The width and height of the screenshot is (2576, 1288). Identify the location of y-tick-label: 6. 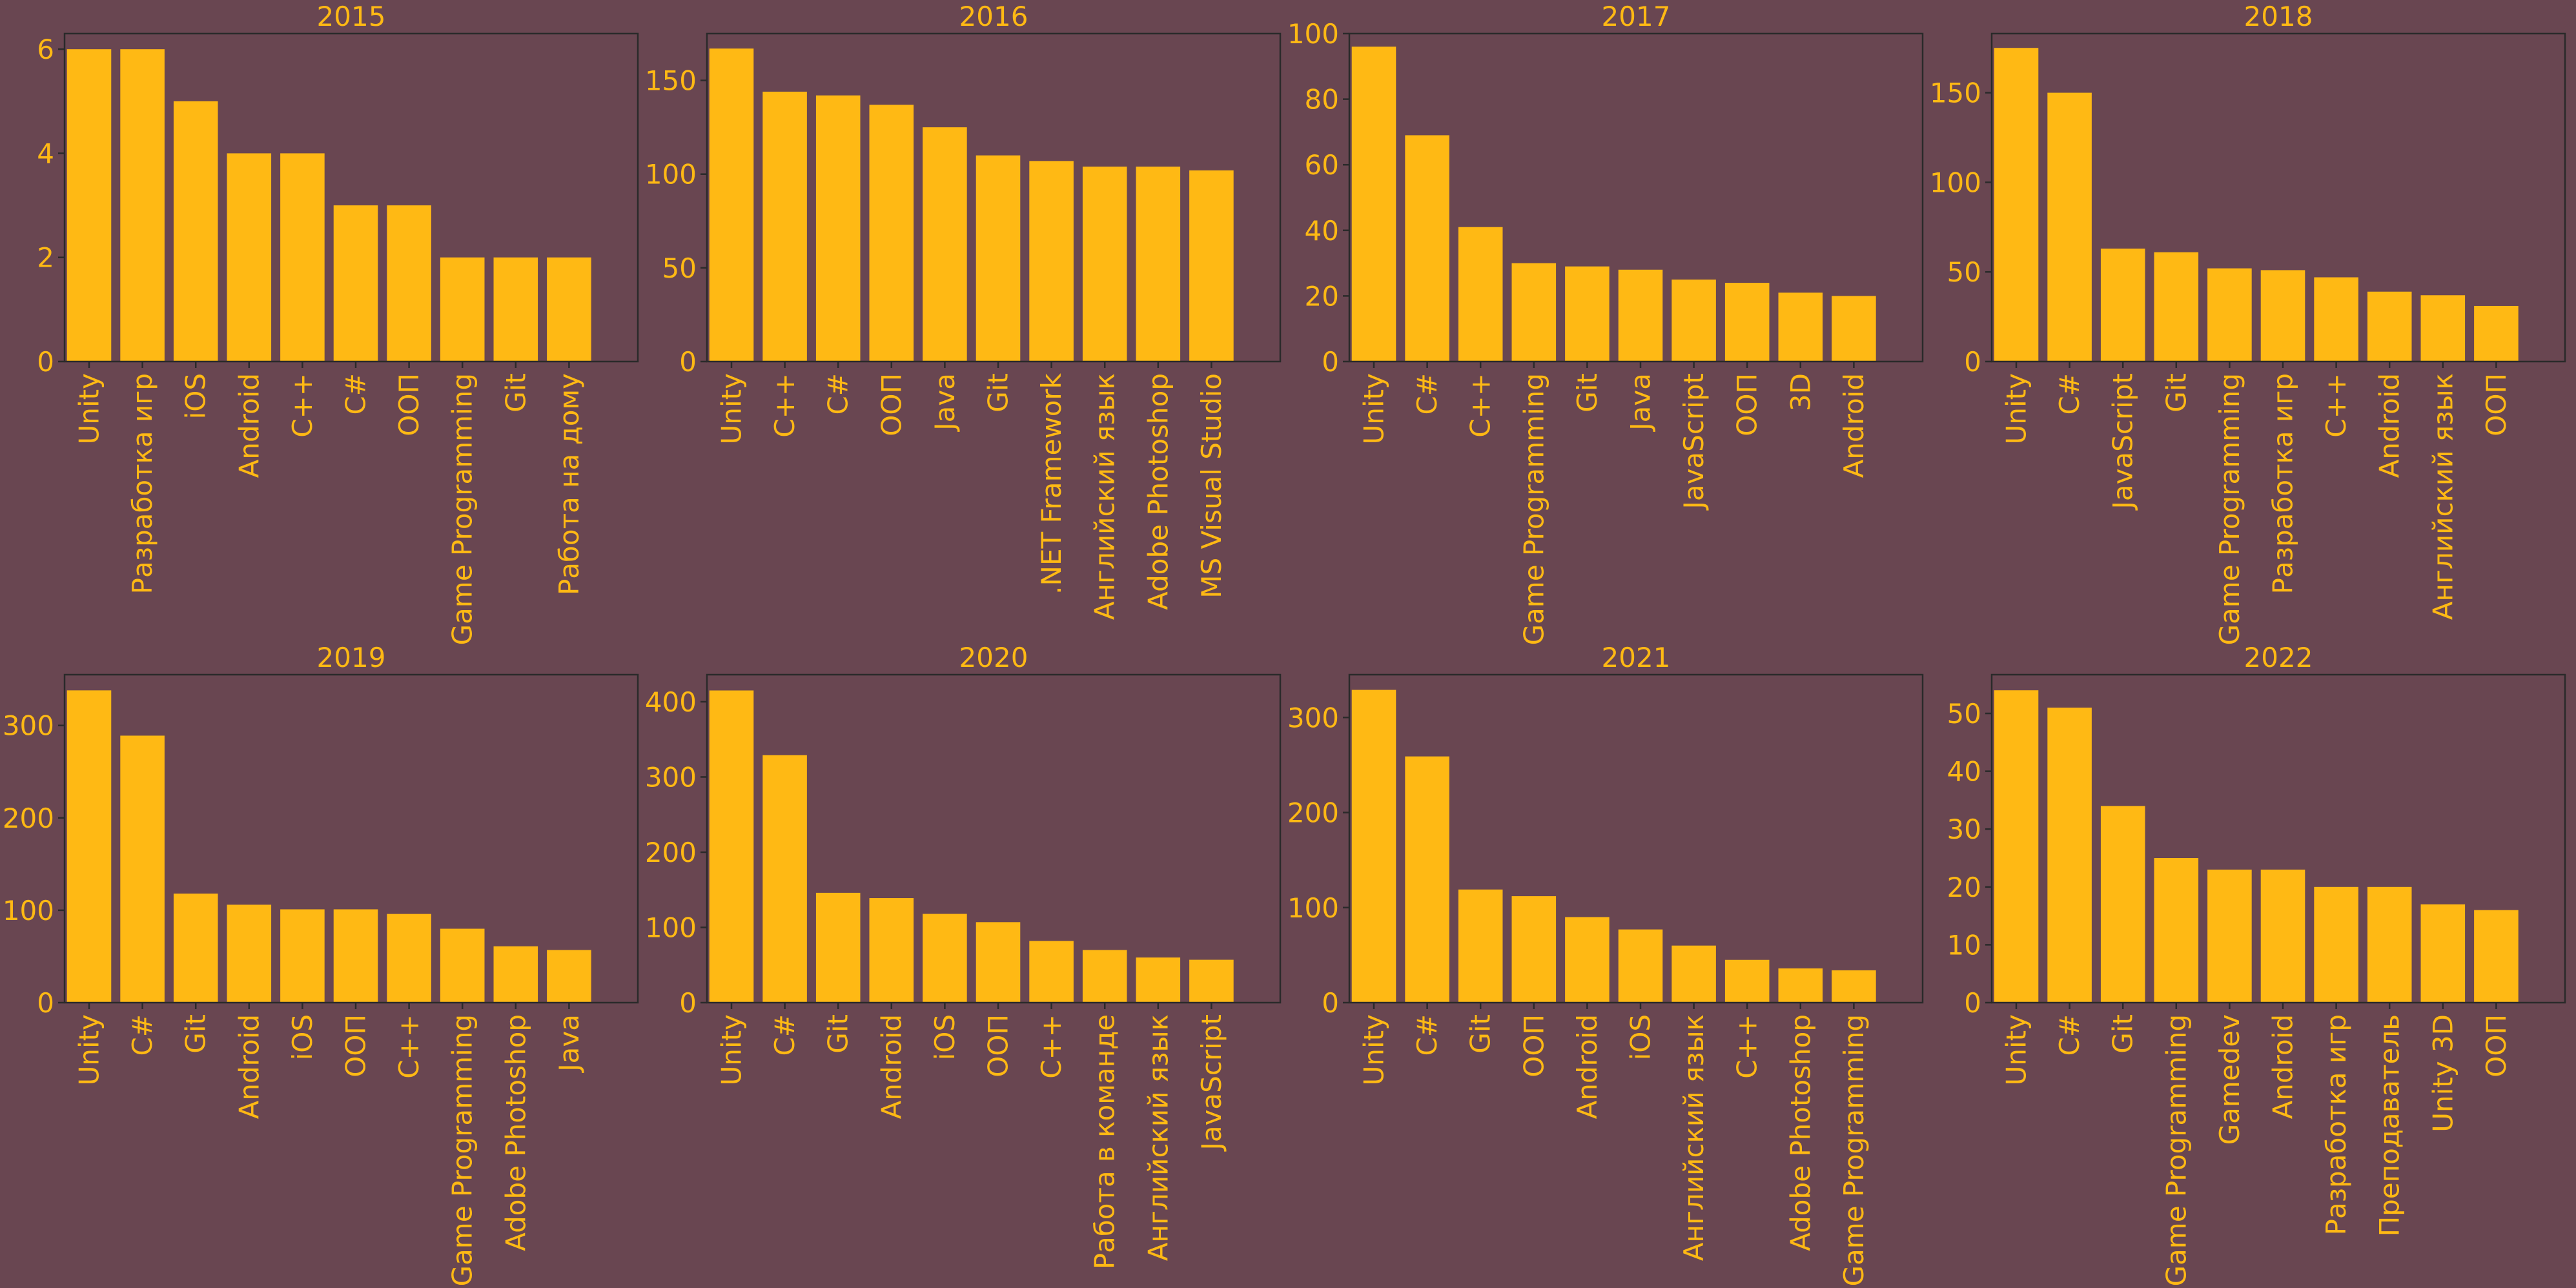
(46, 50).